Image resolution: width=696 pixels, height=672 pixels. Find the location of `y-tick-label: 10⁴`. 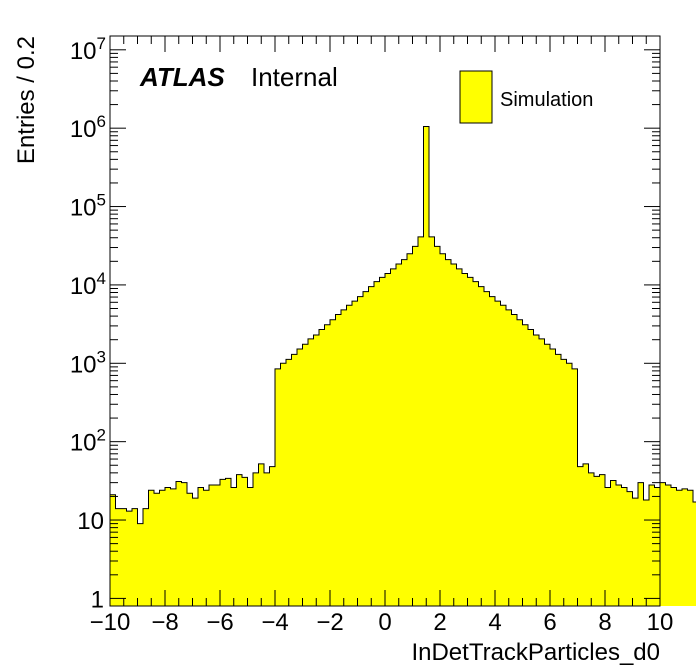

y-tick-label: 10⁴ is located at coordinates (88, 284).